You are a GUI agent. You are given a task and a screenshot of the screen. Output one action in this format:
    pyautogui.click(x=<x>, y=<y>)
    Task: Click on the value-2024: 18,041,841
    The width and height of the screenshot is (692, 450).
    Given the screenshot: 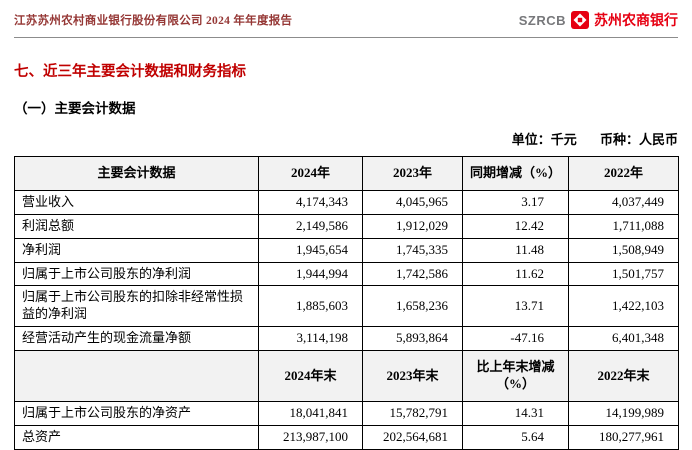 What is the action you would take?
    pyautogui.click(x=310, y=413)
    